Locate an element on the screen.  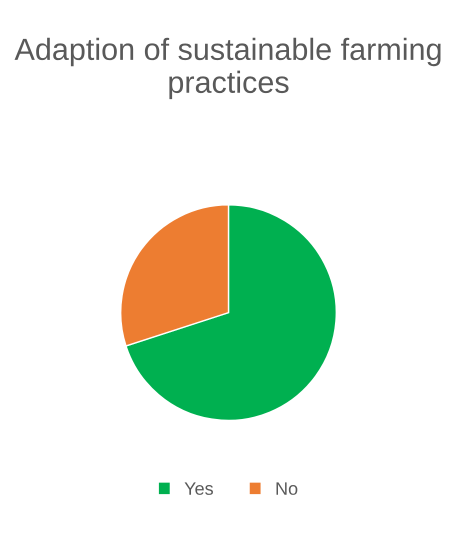
legend-label: Yes is located at coordinates (198, 488).